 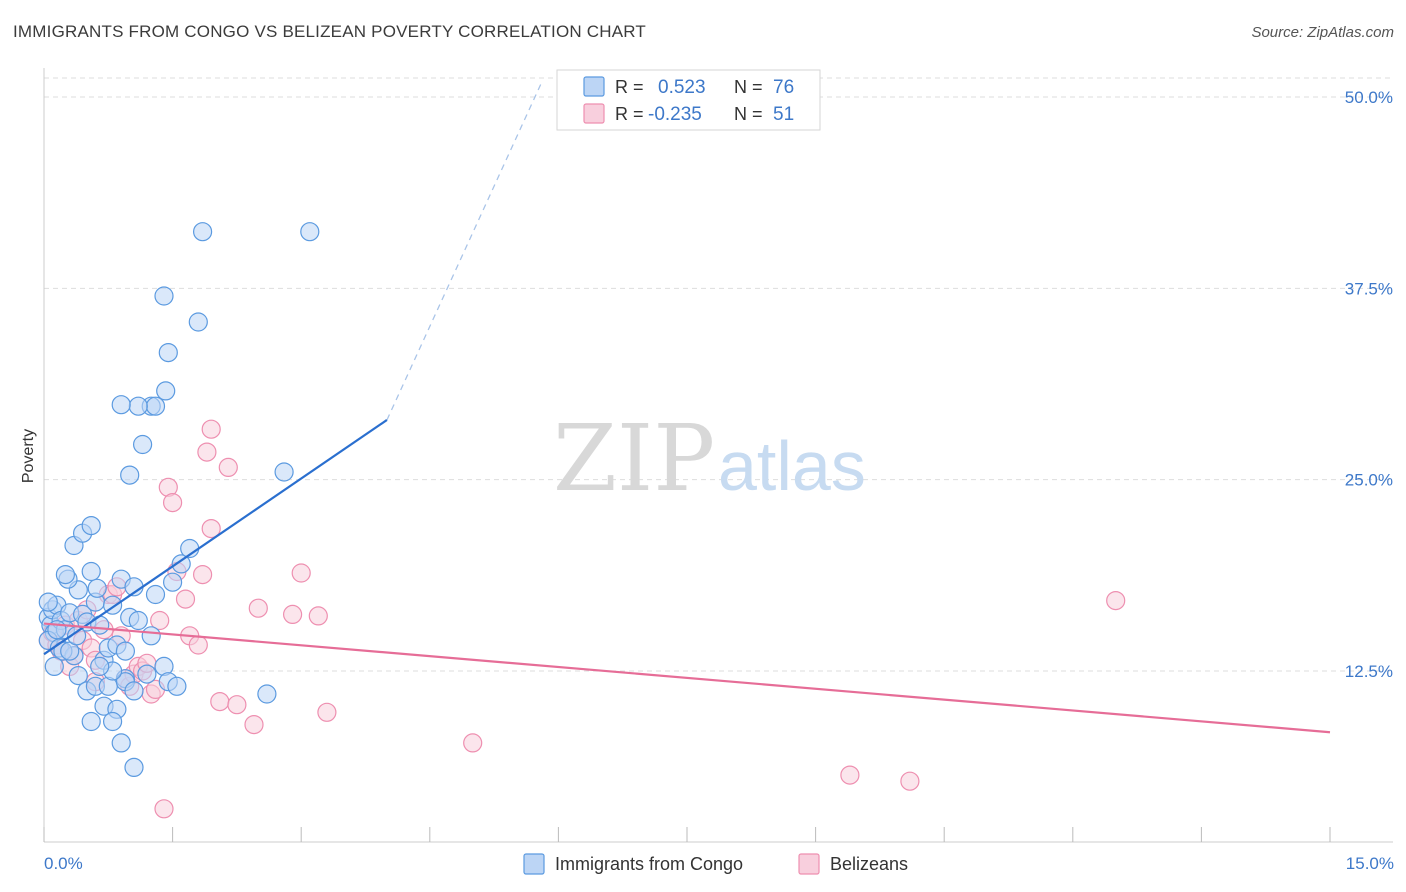 I want to click on x-axis-max-label: 15.0%, so click(x=1370, y=863).